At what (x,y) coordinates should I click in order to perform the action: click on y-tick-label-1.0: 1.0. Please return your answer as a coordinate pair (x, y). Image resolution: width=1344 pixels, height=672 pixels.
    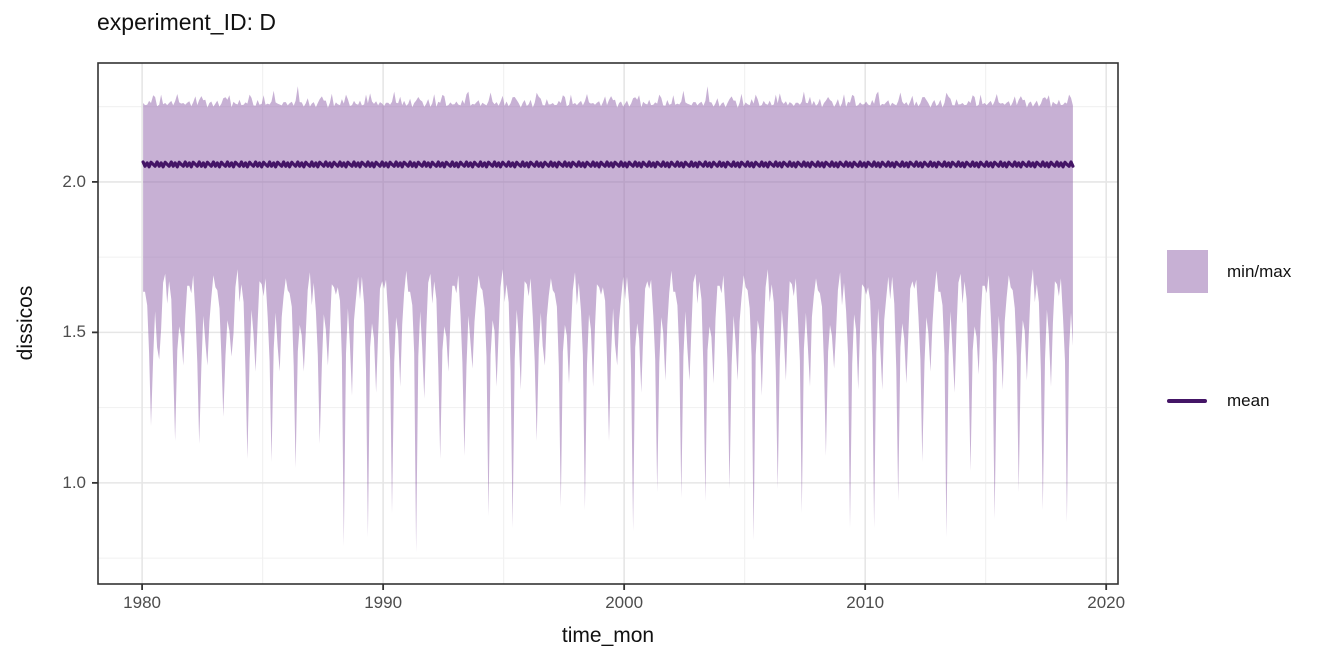
    Looking at the image, I should click on (74, 482).